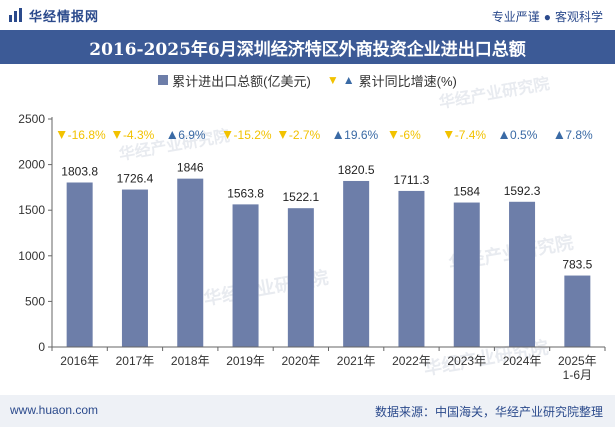  I want to click on growth-label: -4.3%, so click(139, 135).